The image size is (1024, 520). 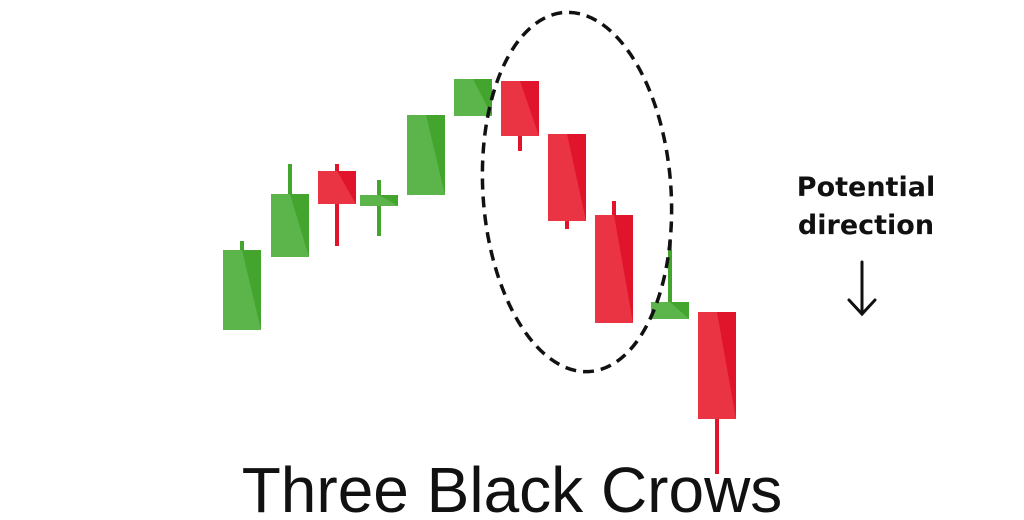 What do you see at coordinates (866, 187) in the screenshot?
I see `annotation-line-1: Potential` at bounding box center [866, 187].